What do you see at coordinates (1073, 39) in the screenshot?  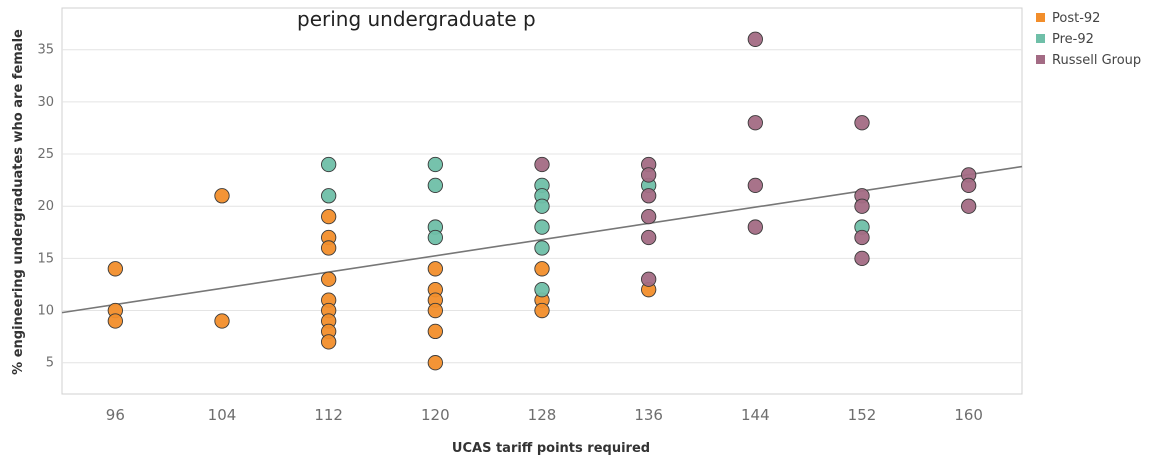 I see `legend-label: Pre-92` at bounding box center [1073, 39].